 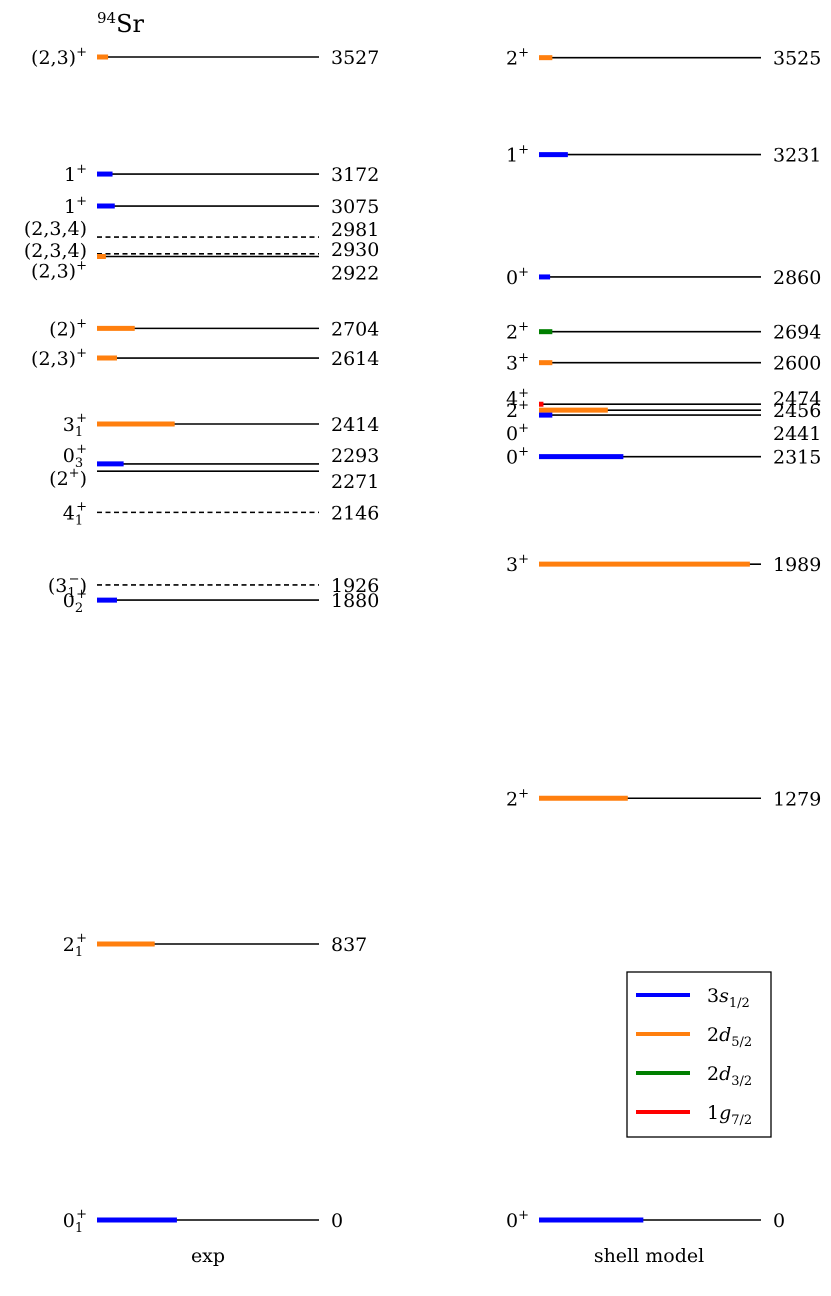 I want to click on exp-level-0: 01+ 0, so click(x=203, y=1221).